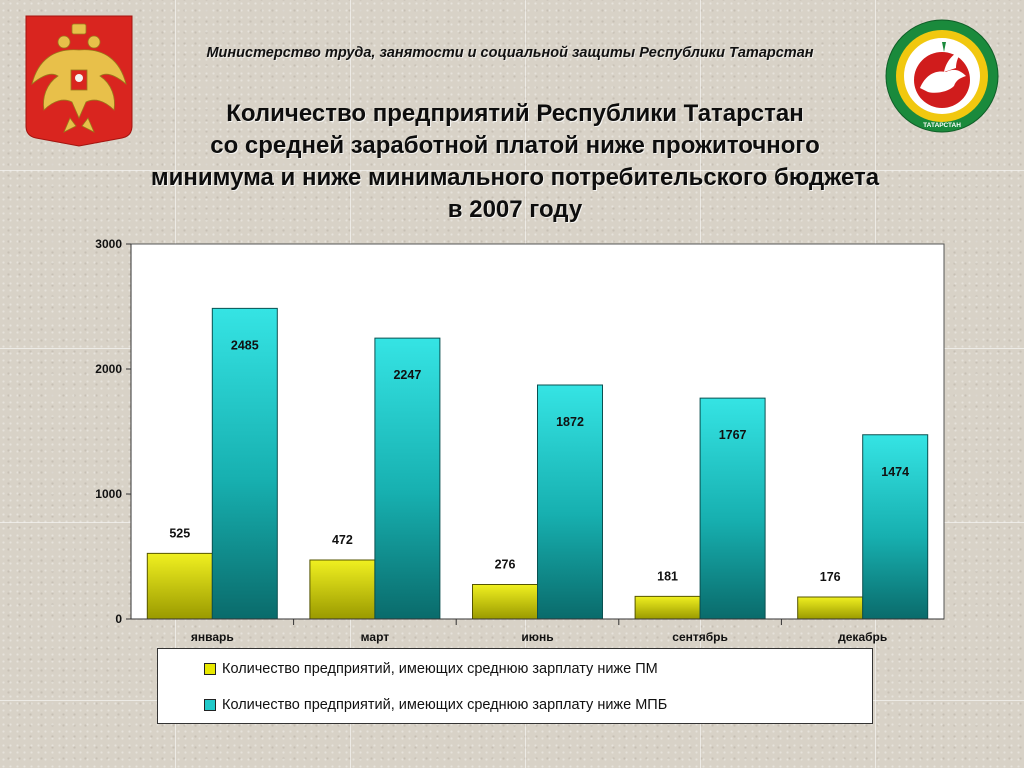 The height and width of the screenshot is (768, 1024). I want to click on russia-coat-of-arms-logo, so click(79, 81).